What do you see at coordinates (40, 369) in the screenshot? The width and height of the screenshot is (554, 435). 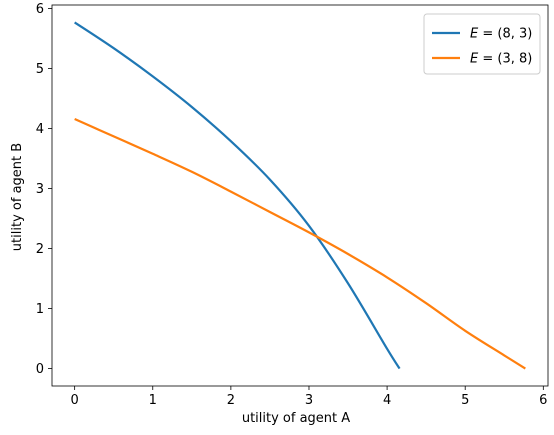 I see `y-tick-label: 0` at bounding box center [40, 369].